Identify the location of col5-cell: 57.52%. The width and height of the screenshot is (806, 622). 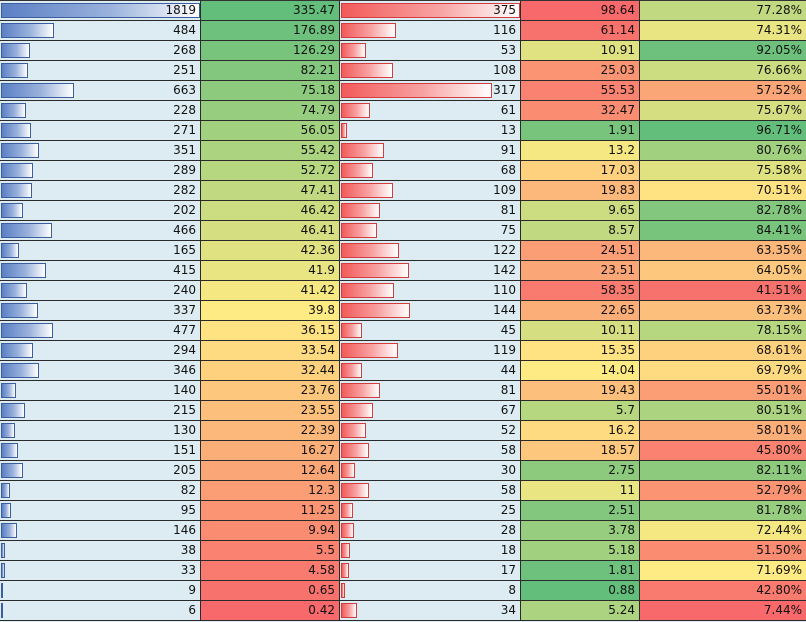
(723, 90).